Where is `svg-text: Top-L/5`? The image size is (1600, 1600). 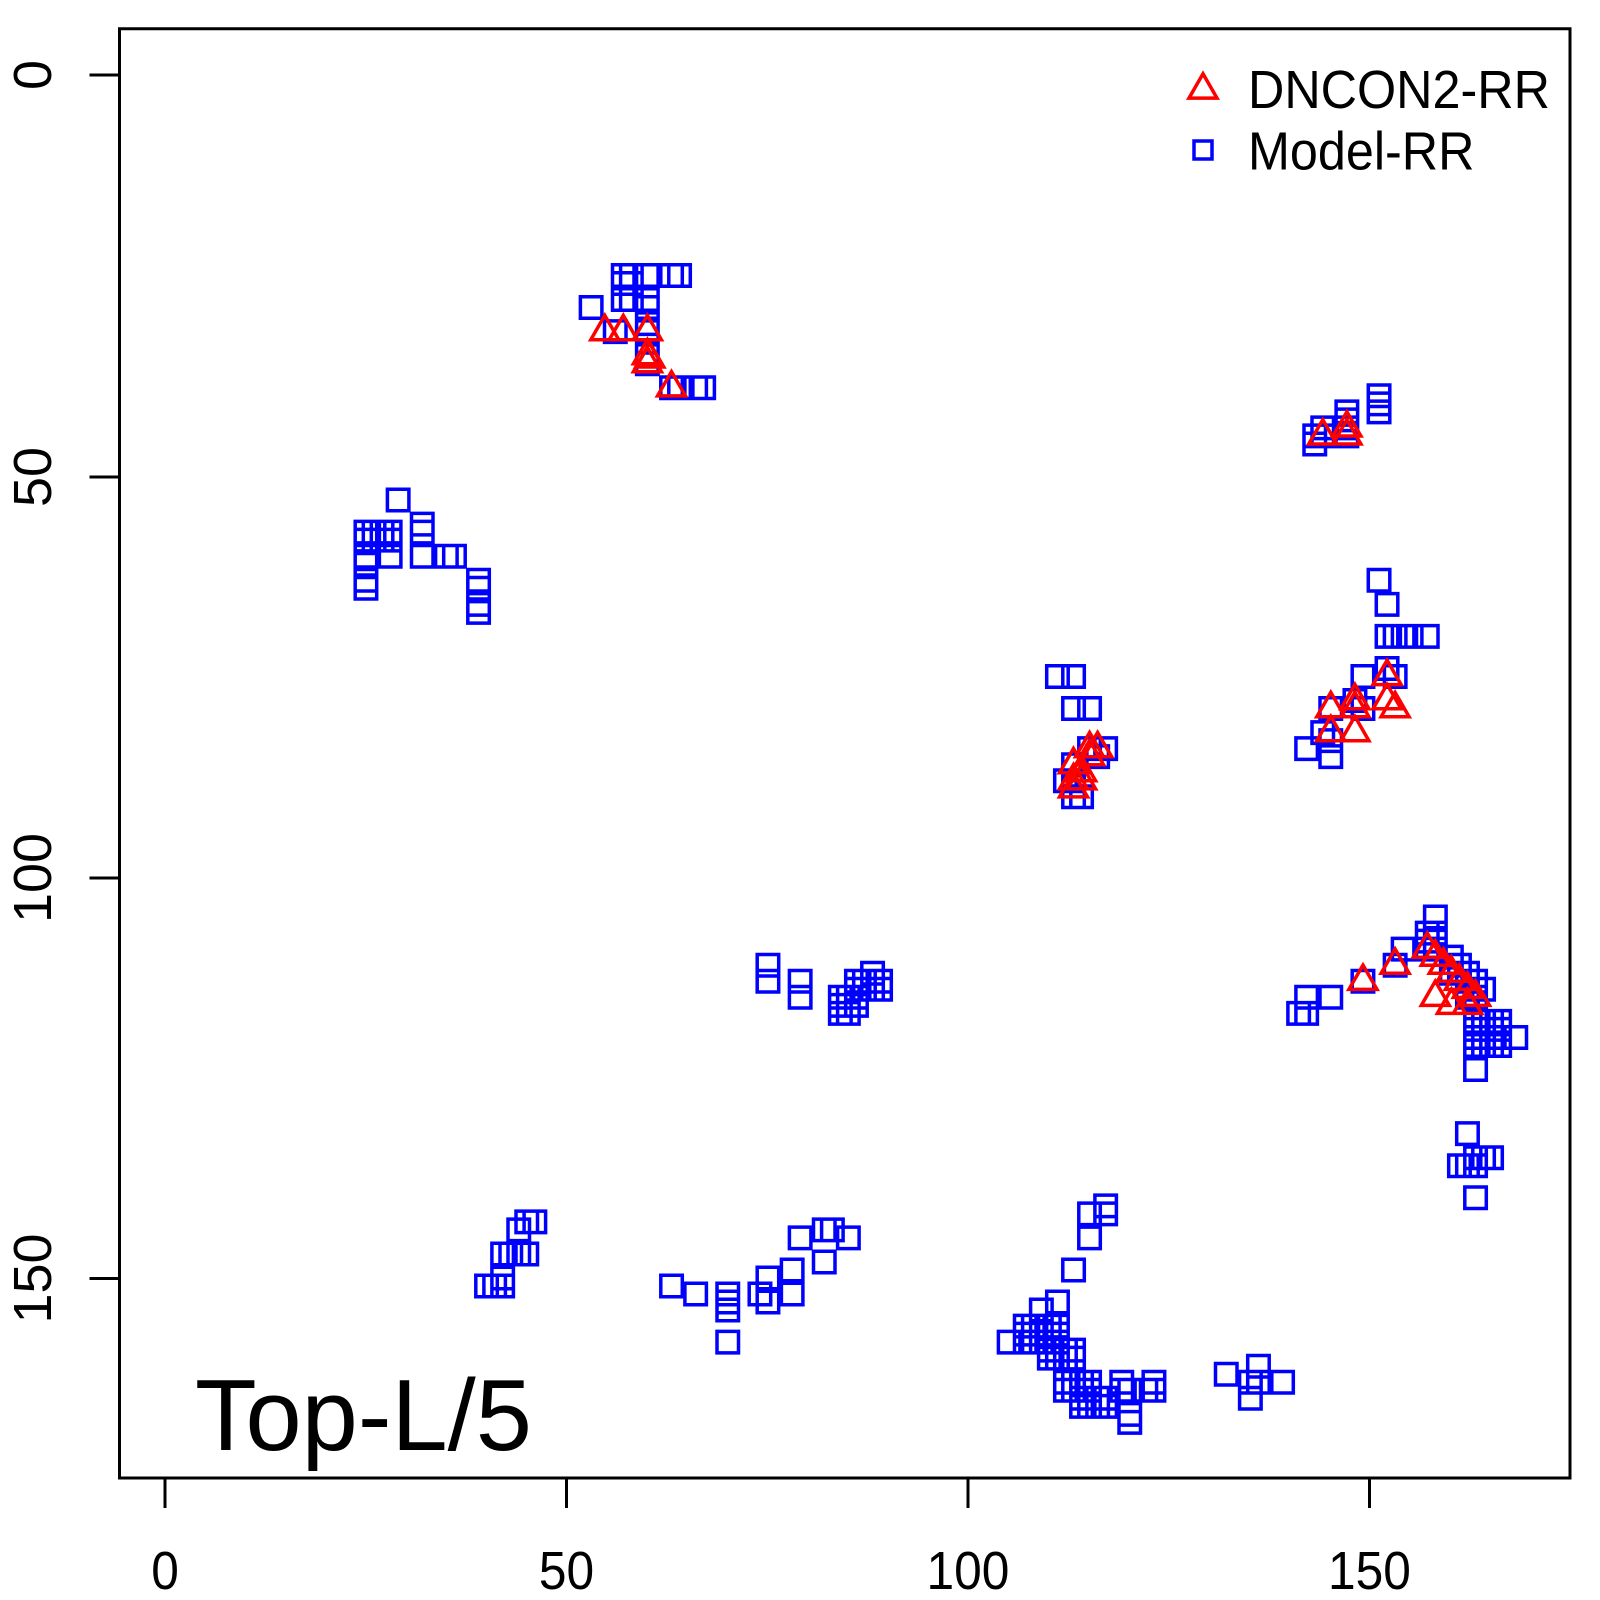 svg-text: Top-L/5 is located at coordinates (363, 1416).